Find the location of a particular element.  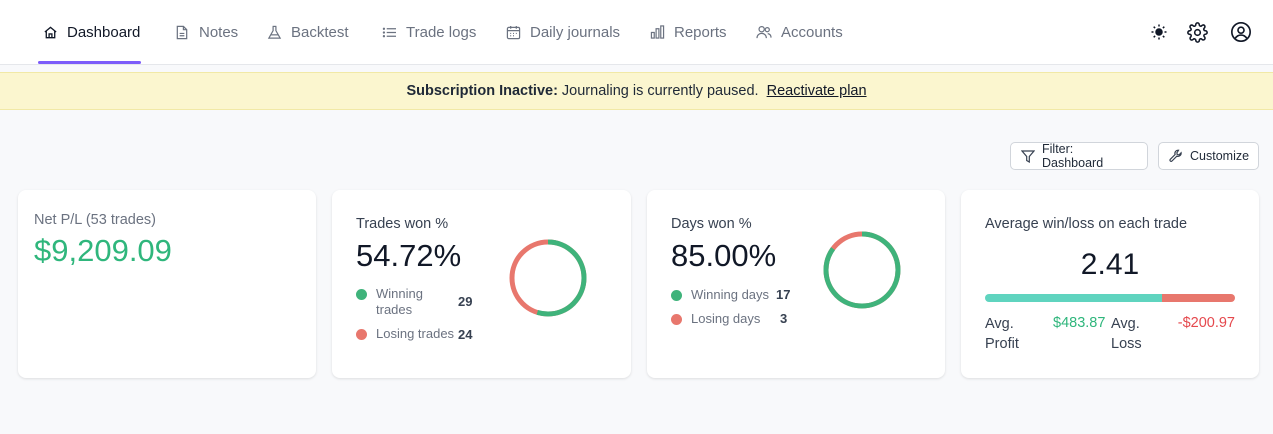

users-icon is located at coordinates (764, 32).